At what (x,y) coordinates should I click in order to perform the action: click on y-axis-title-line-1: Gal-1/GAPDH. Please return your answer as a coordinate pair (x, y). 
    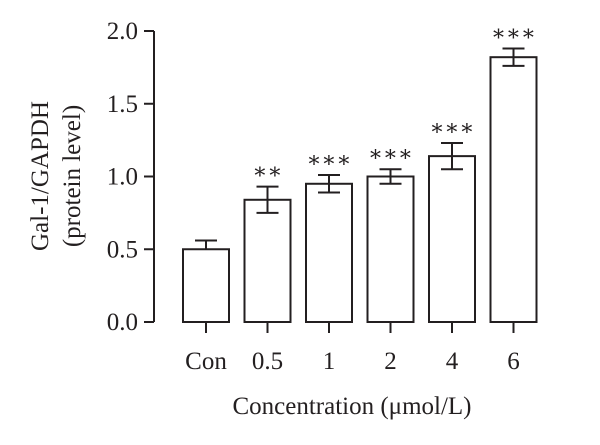
    Looking at the image, I should click on (40, 176).